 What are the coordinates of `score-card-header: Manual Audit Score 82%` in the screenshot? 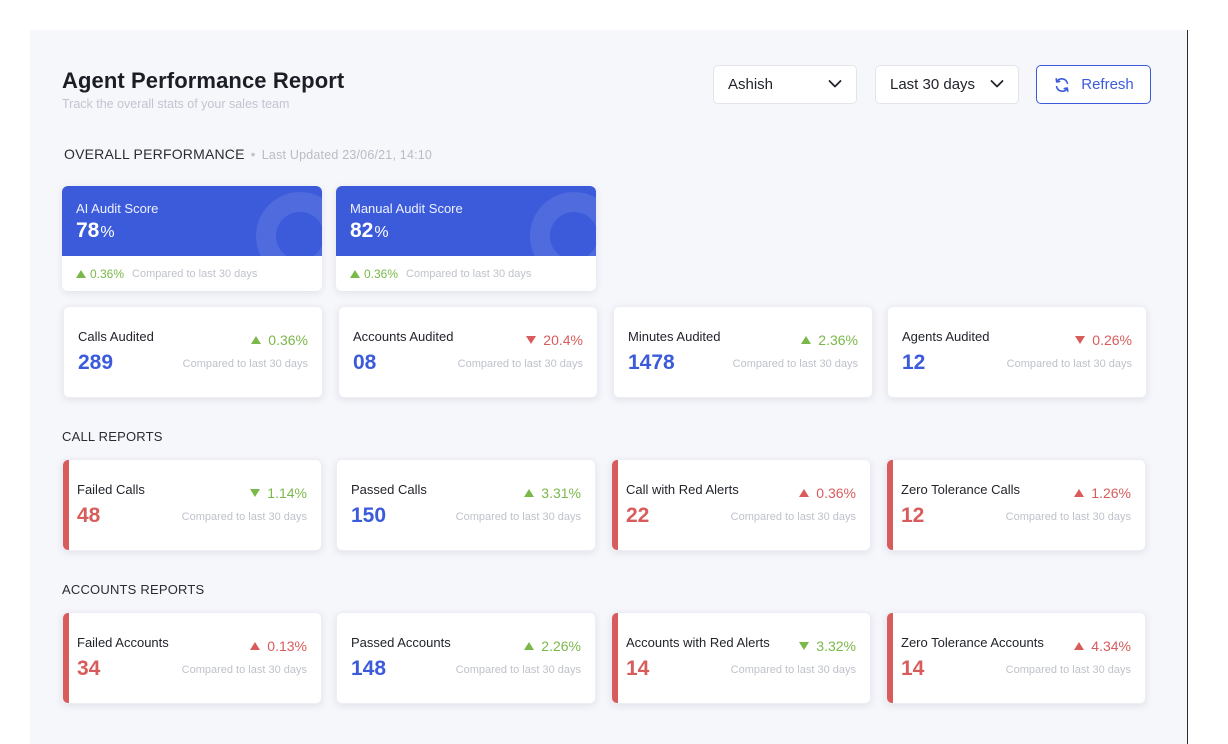 It's located at (466, 221).